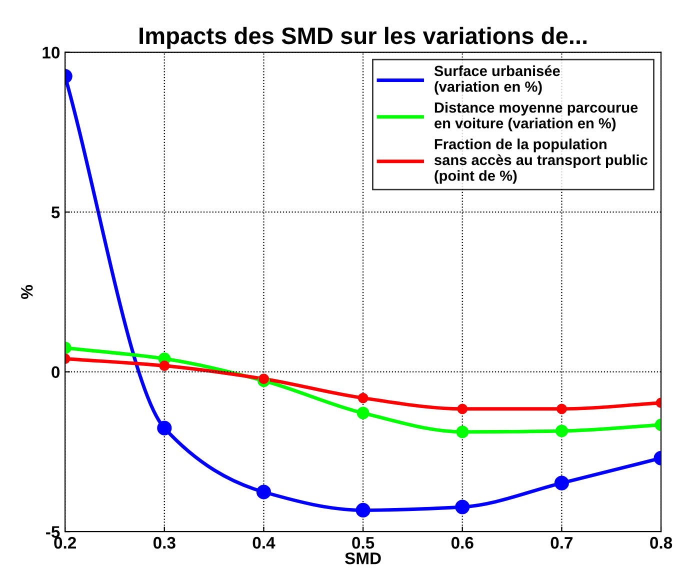 Image resolution: width=685 pixels, height=581 pixels. I want to click on x-tick-label: 0.4, so click(264, 542).